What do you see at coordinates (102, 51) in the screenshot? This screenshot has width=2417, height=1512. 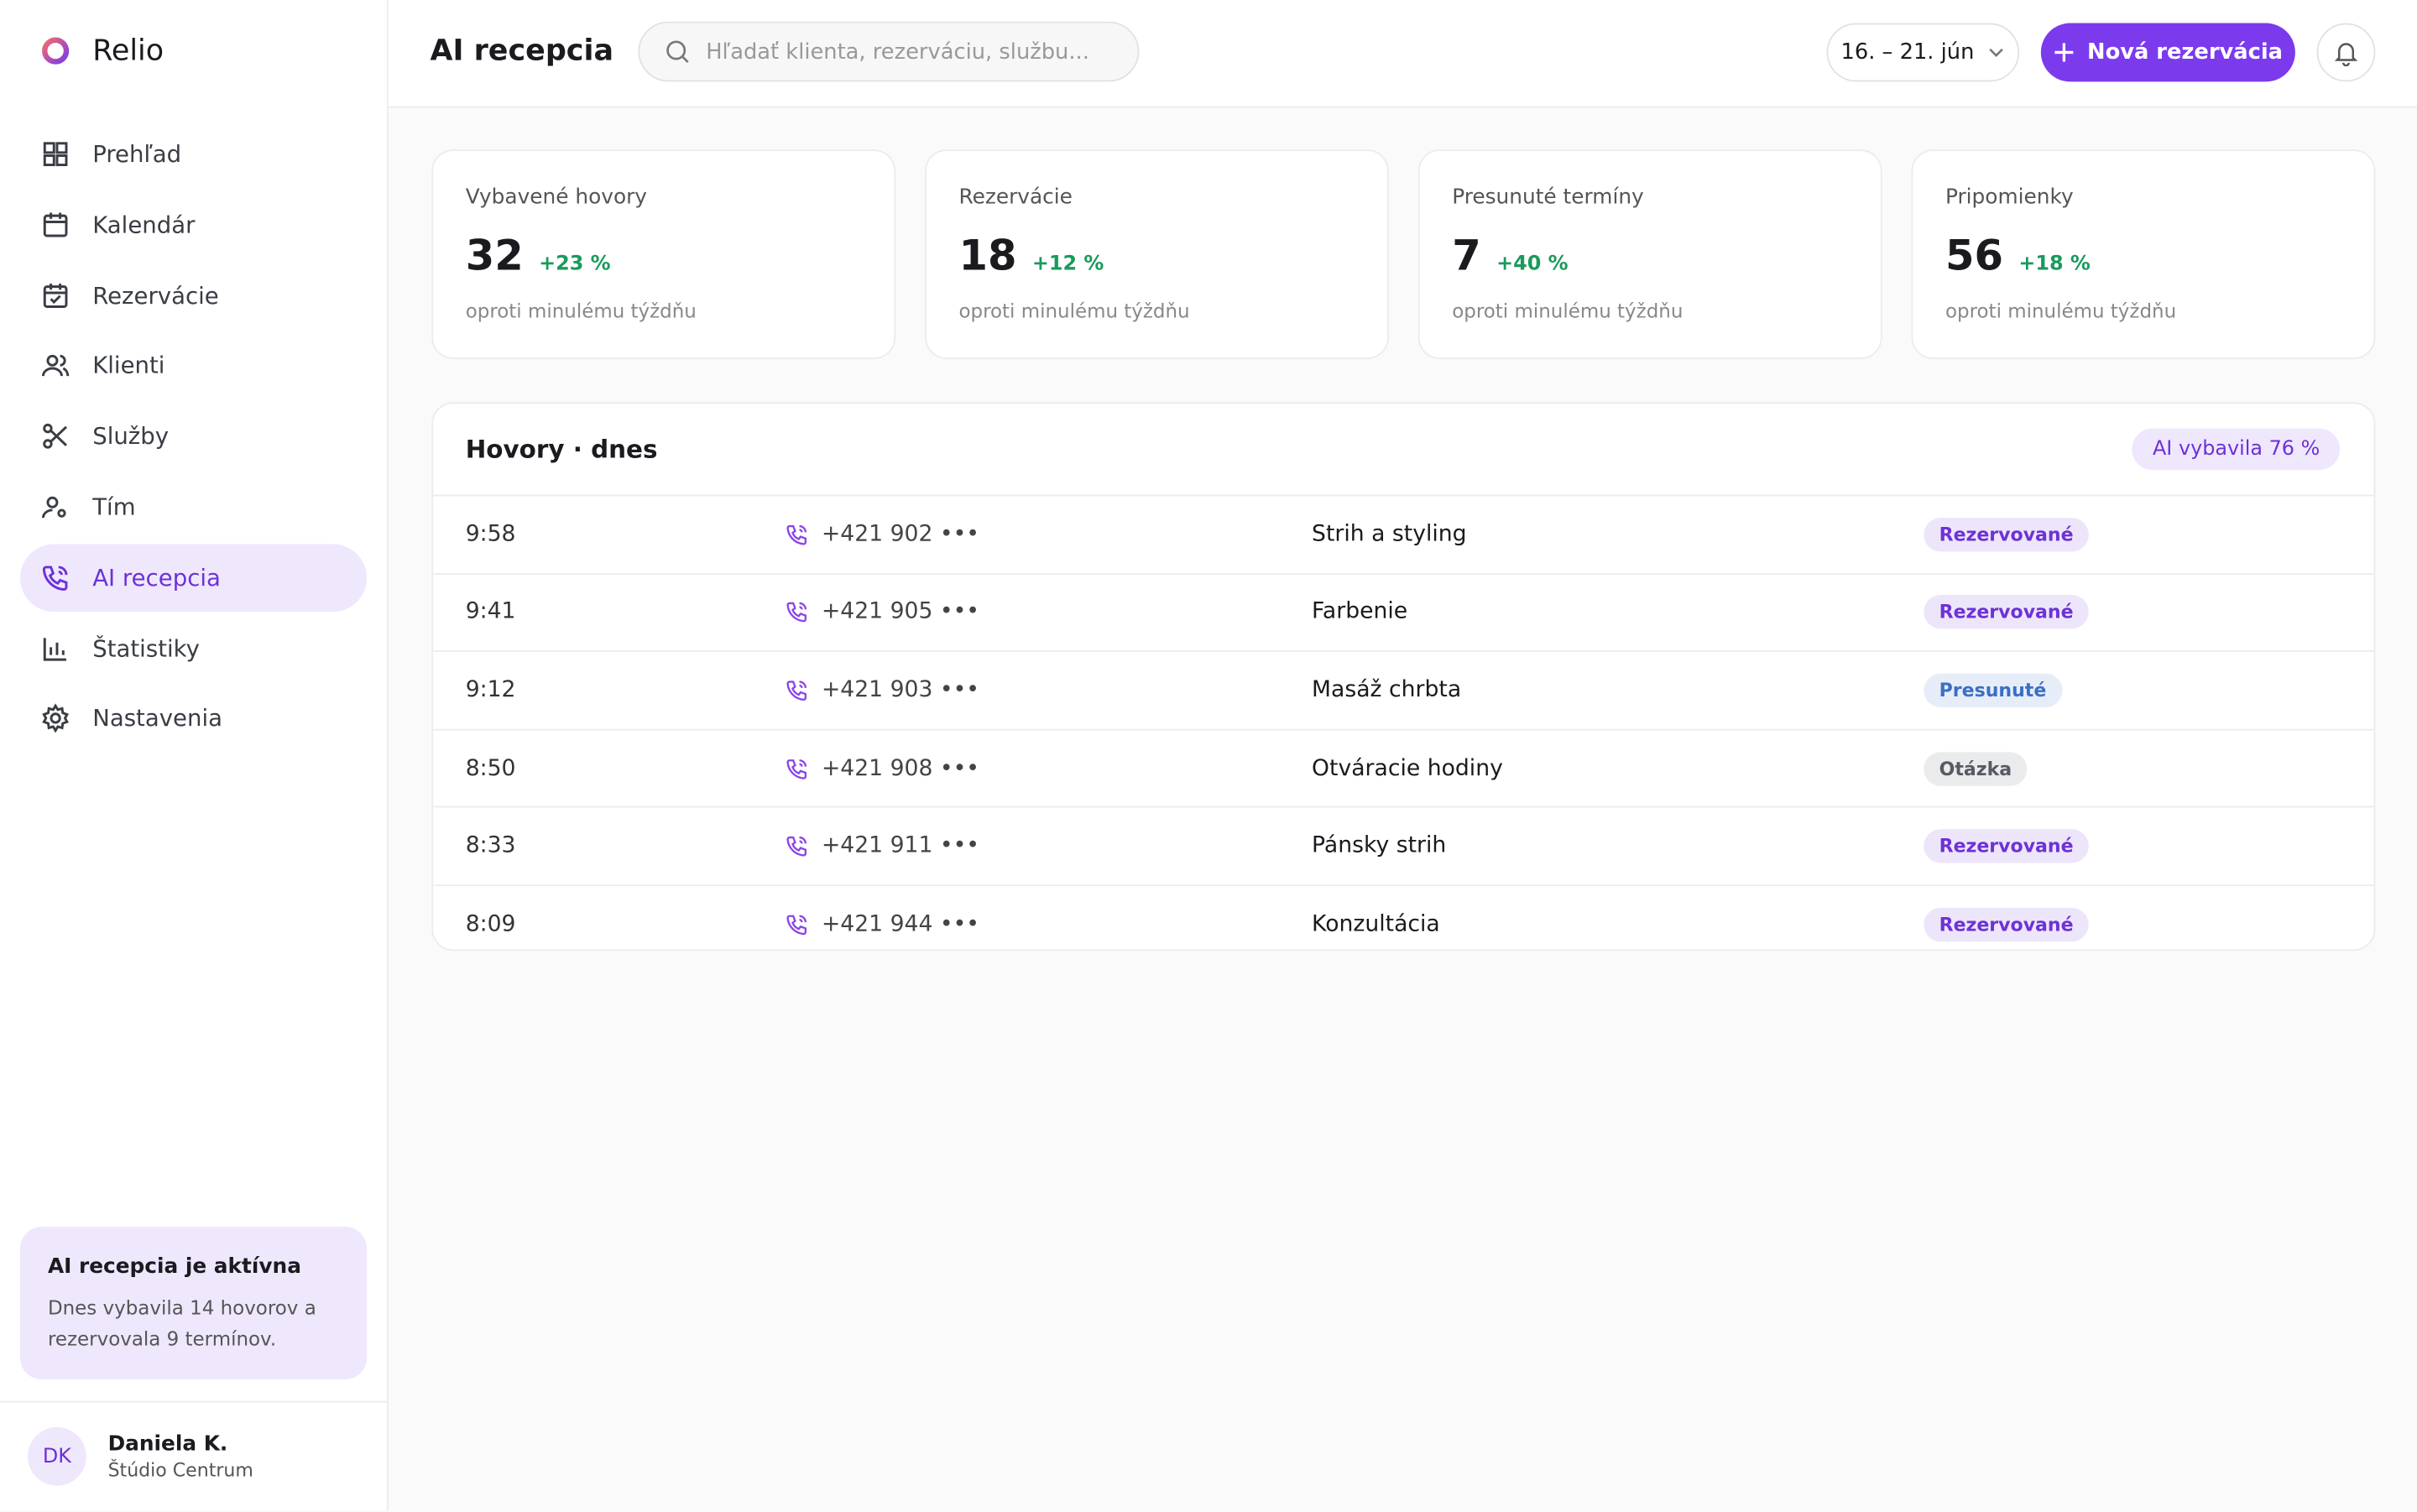 I see `brand: Relio` at bounding box center [102, 51].